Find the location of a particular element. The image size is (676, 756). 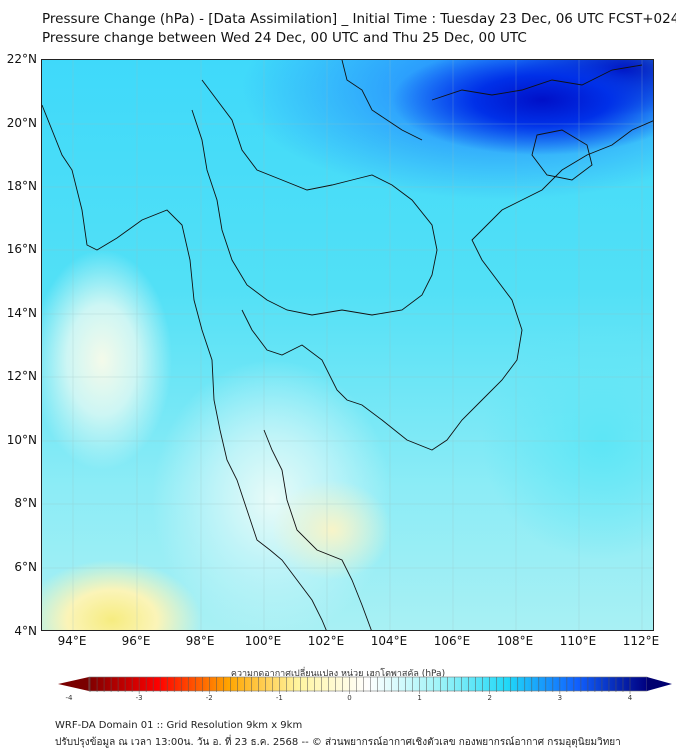

colorbar is located at coordinates (365, 685).